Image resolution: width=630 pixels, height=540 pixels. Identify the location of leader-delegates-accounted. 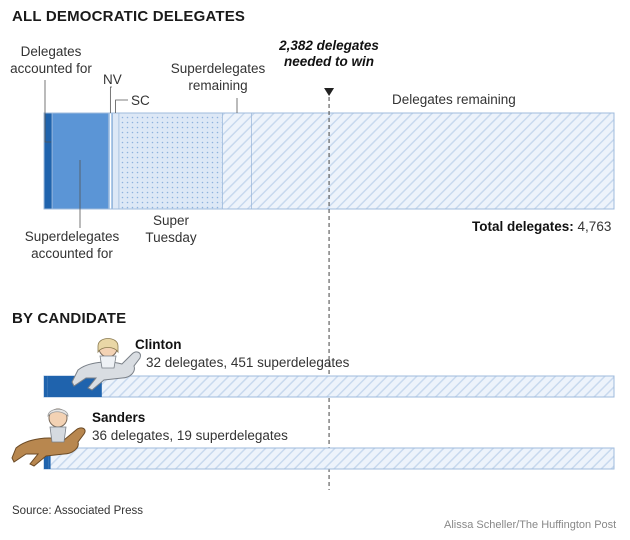
(48, 111).